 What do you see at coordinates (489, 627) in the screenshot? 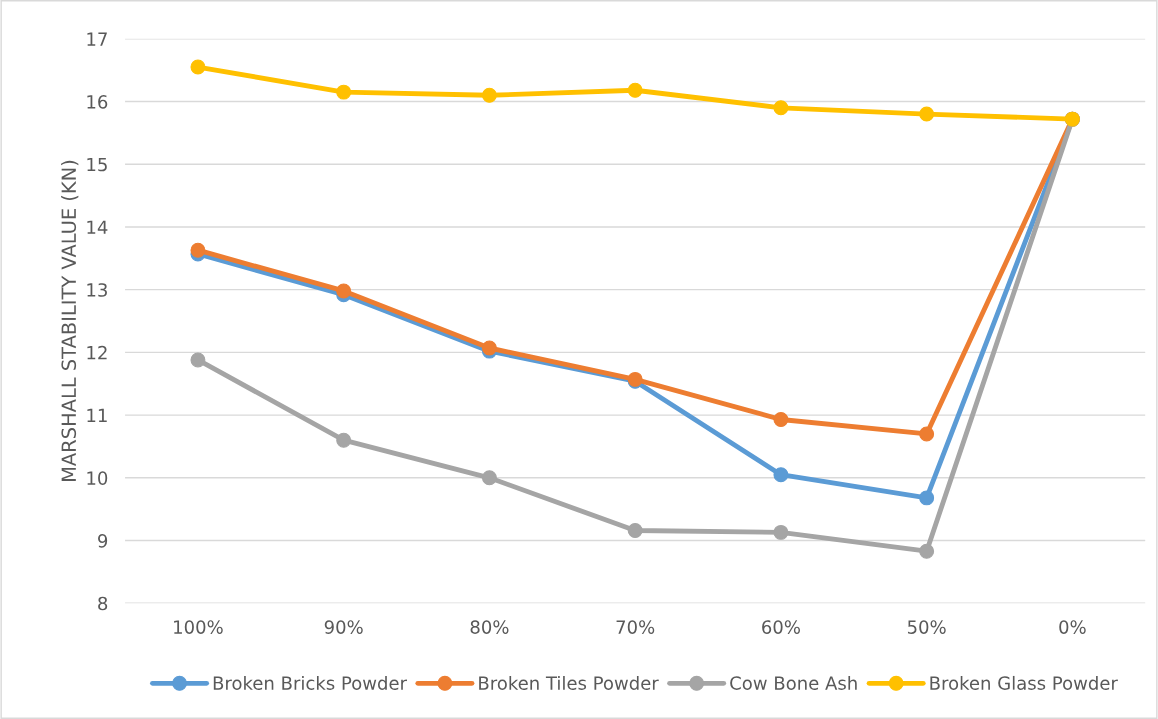
I see `x-tick-label: 80%` at bounding box center [489, 627].